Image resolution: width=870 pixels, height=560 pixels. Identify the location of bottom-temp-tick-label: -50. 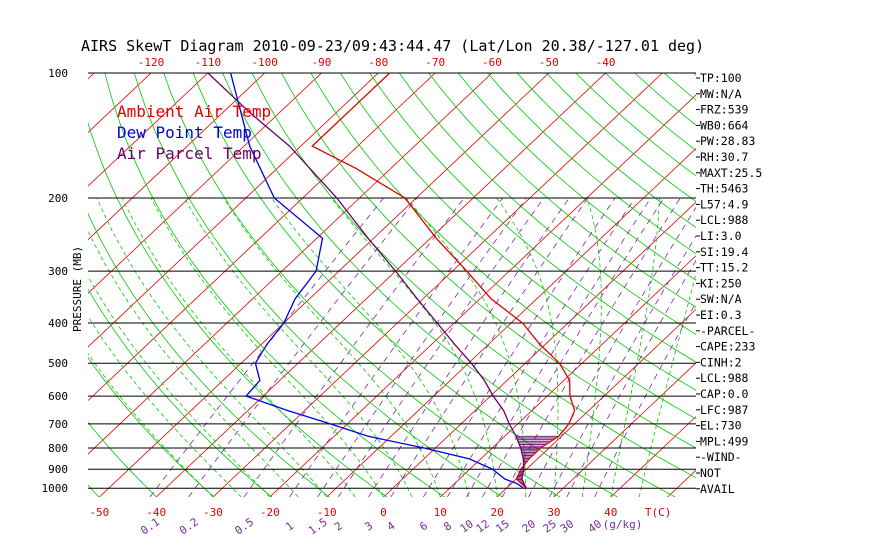
(99, 512).